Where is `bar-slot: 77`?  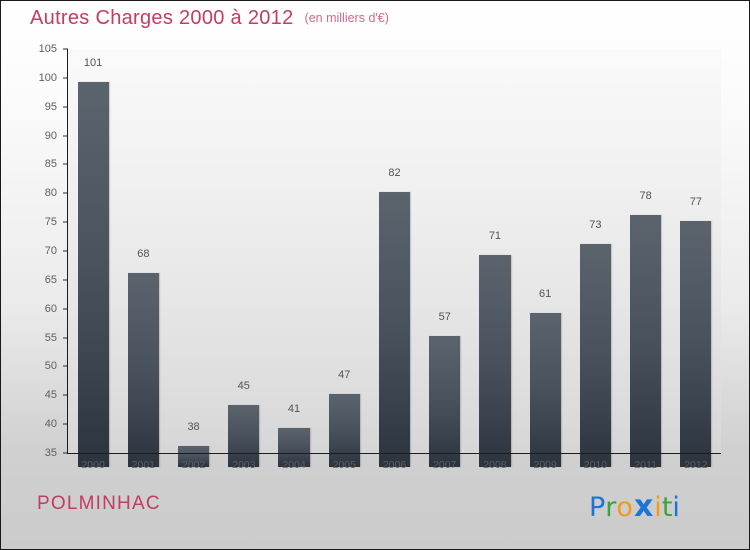 bar-slot: 77 is located at coordinates (696, 258).